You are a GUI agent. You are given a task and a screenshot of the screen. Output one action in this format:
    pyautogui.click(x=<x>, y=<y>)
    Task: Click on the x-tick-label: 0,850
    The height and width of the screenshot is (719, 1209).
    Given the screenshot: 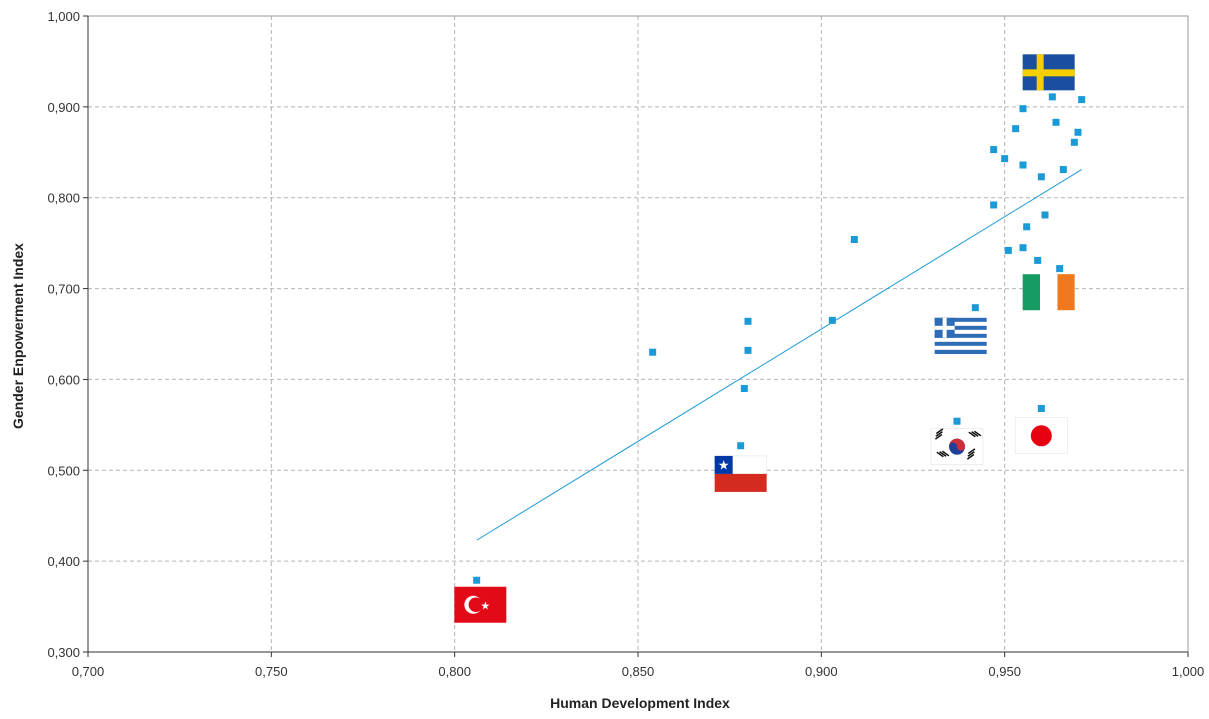 What is the action you would take?
    pyautogui.click(x=638, y=671)
    